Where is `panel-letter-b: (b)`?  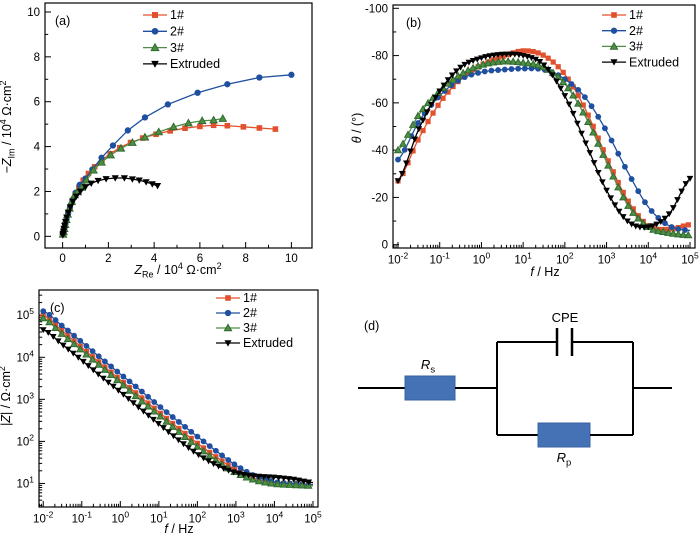 panel-letter-b: (b) is located at coordinates (413, 23).